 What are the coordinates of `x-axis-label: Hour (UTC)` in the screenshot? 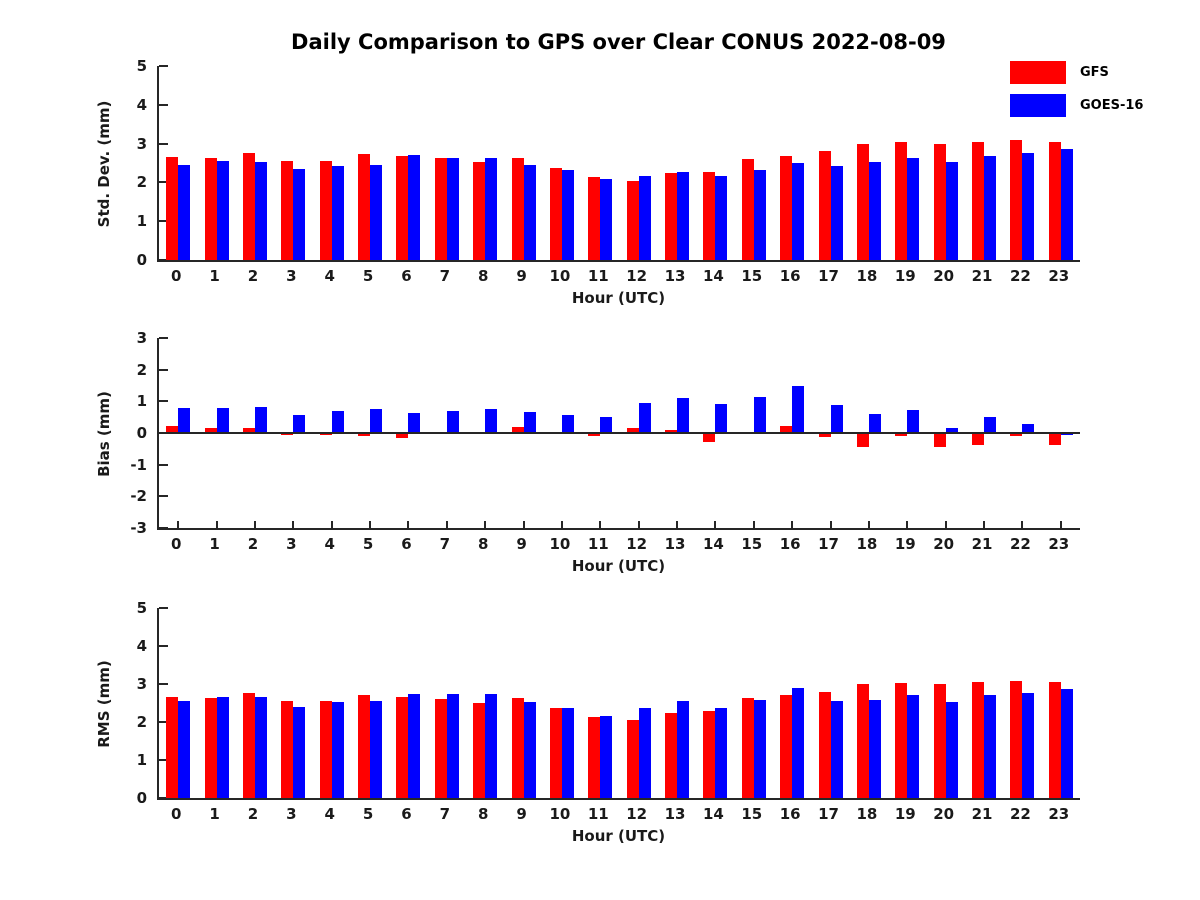 It's located at (618, 298).